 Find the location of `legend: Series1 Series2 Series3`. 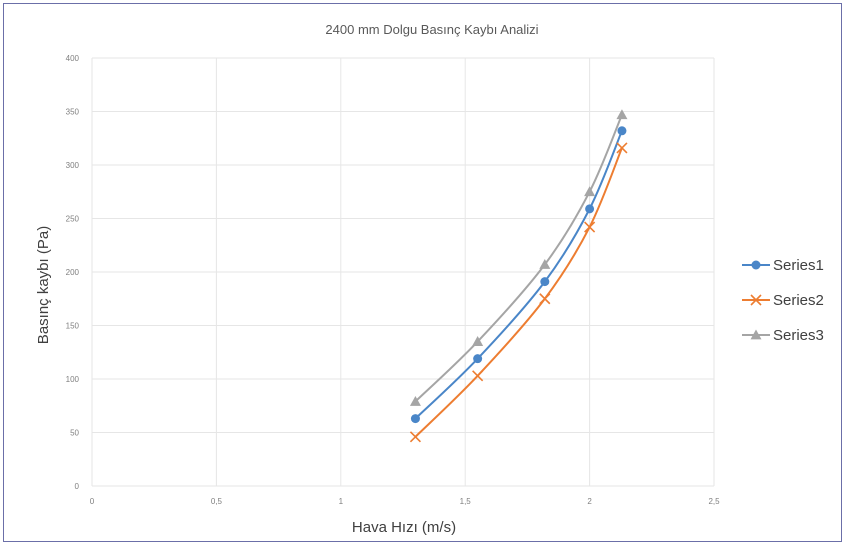

legend: Series1 Series2 Series3 is located at coordinates (783, 300).